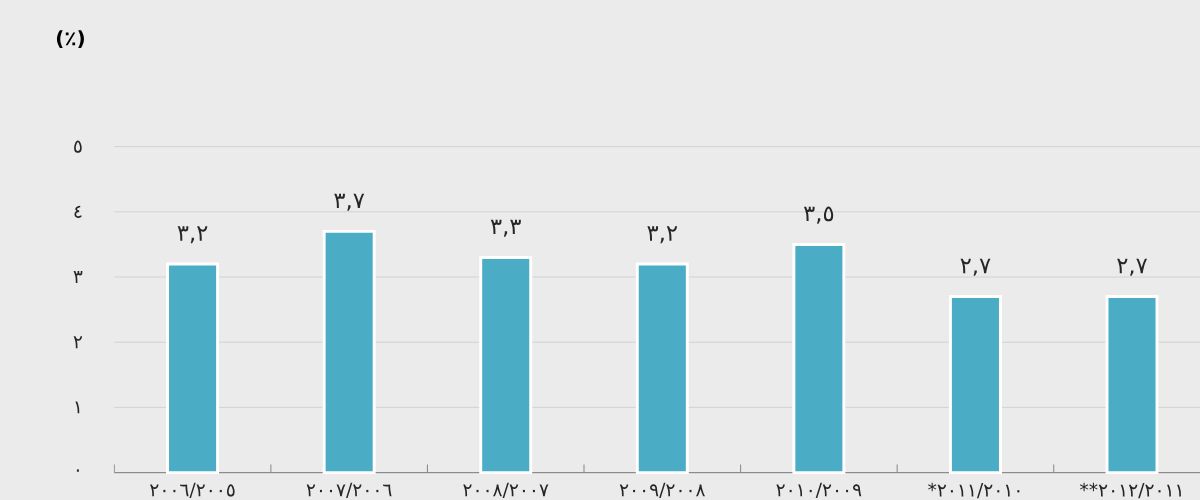 The image size is (1200, 500). What do you see at coordinates (974, 490) in the screenshot?
I see `x-tick-label: *٢٠١١/٢٠١٠` at bounding box center [974, 490].